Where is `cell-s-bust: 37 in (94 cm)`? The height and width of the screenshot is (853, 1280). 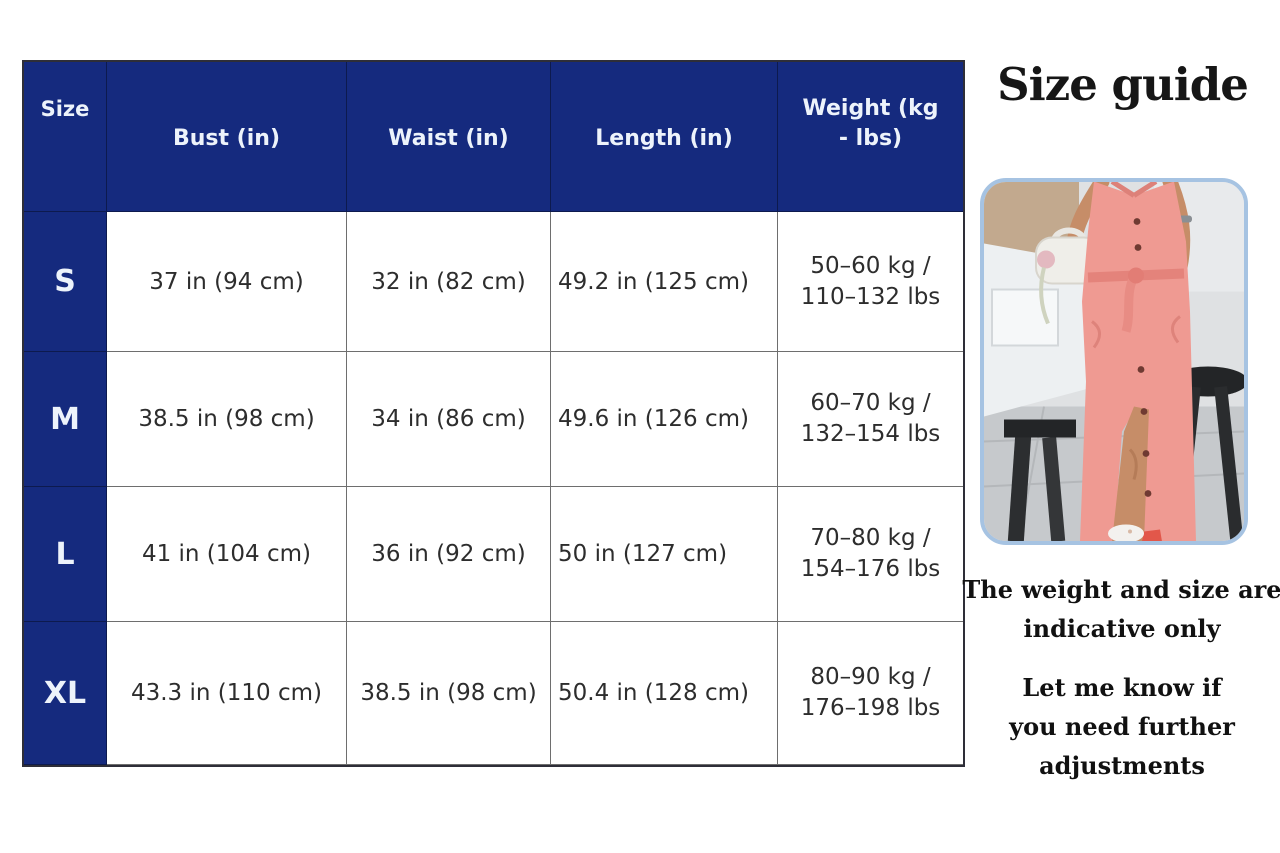 cell-s-bust: 37 in (94 cm) is located at coordinates (227, 282).